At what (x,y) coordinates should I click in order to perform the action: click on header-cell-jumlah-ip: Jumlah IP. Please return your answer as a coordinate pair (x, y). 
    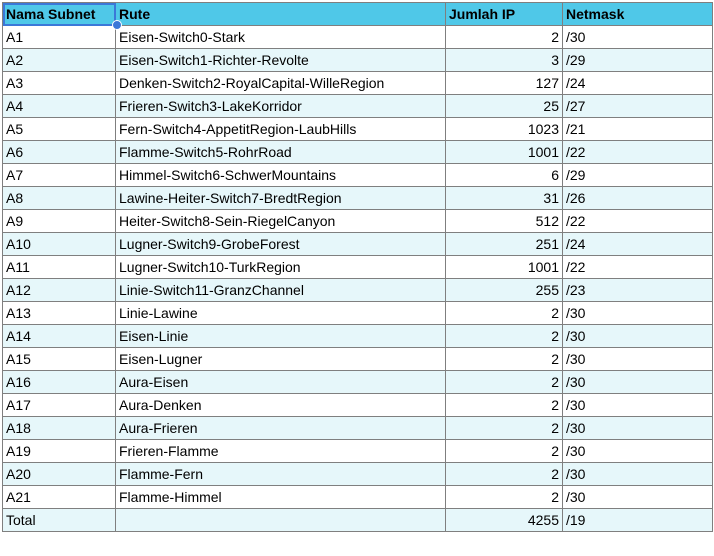
    Looking at the image, I should click on (504, 14).